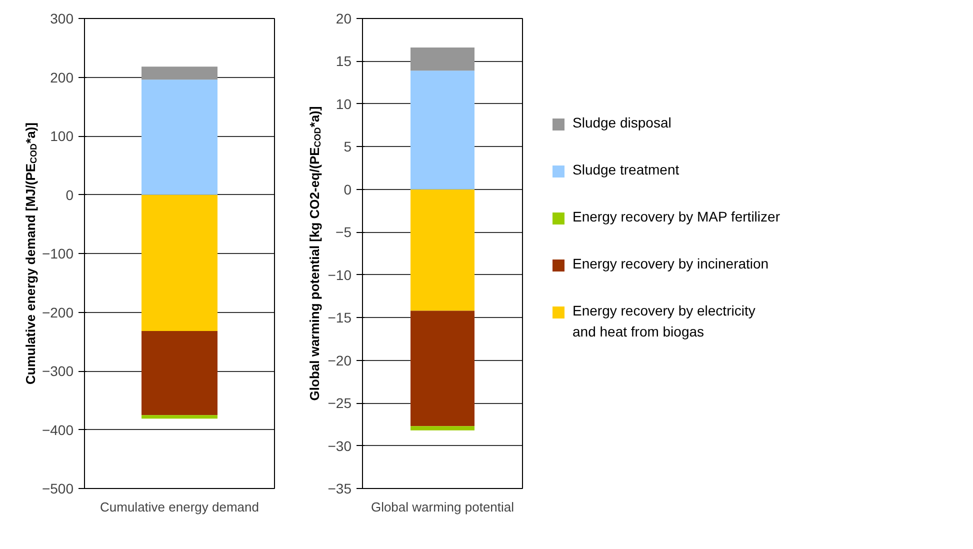 The width and height of the screenshot is (973, 549). I want to click on y-tick-label: 200, so click(62, 77).